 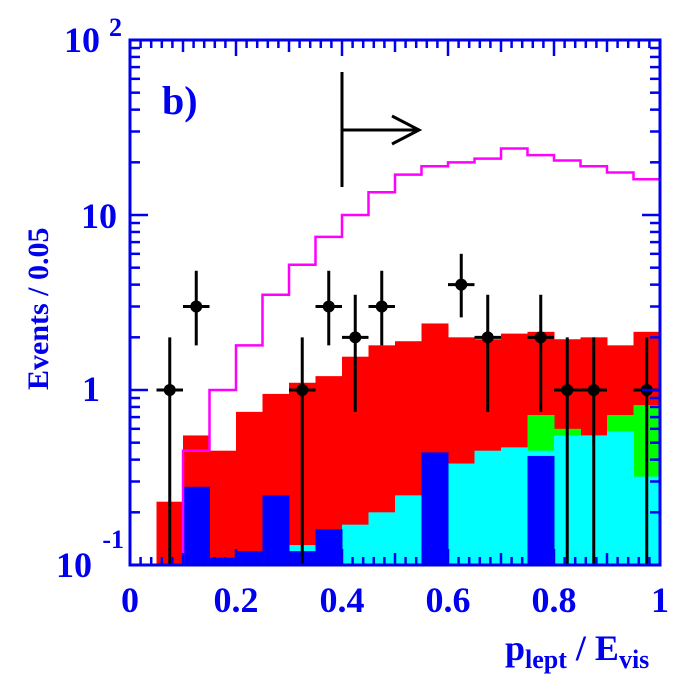 I want to click on cut-arrowhead, so click(x=407, y=130).